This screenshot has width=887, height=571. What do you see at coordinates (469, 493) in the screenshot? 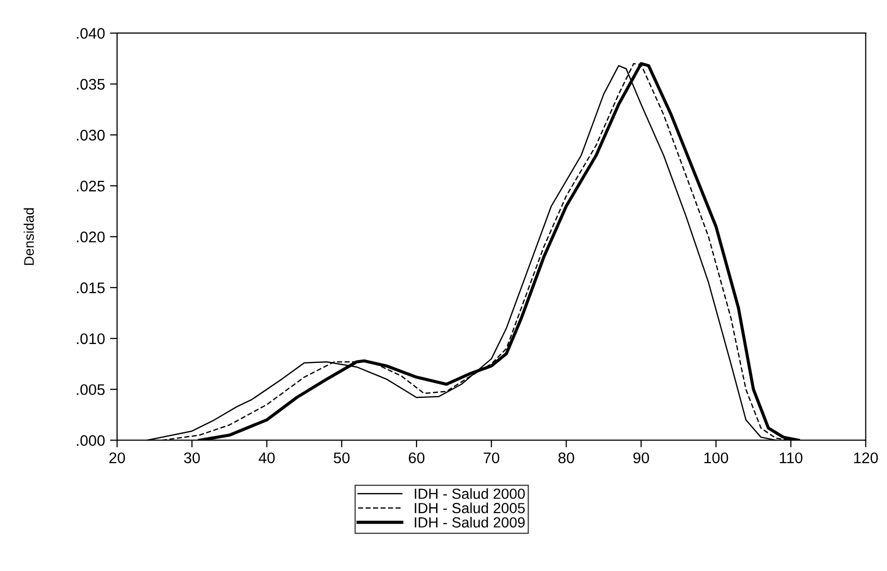
I see `legend-label: IDH - Salud 2000` at bounding box center [469, 493].